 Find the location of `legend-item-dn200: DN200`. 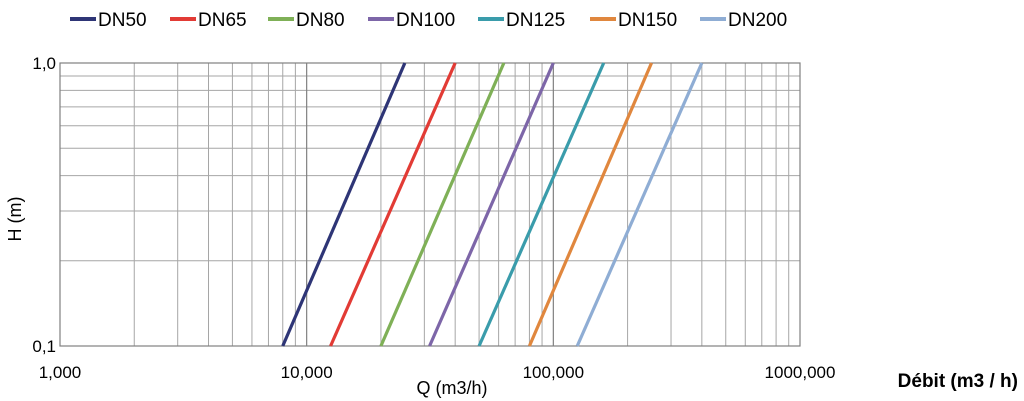

legend-item-dn200: DN200 is located at coordinates (743, 20).